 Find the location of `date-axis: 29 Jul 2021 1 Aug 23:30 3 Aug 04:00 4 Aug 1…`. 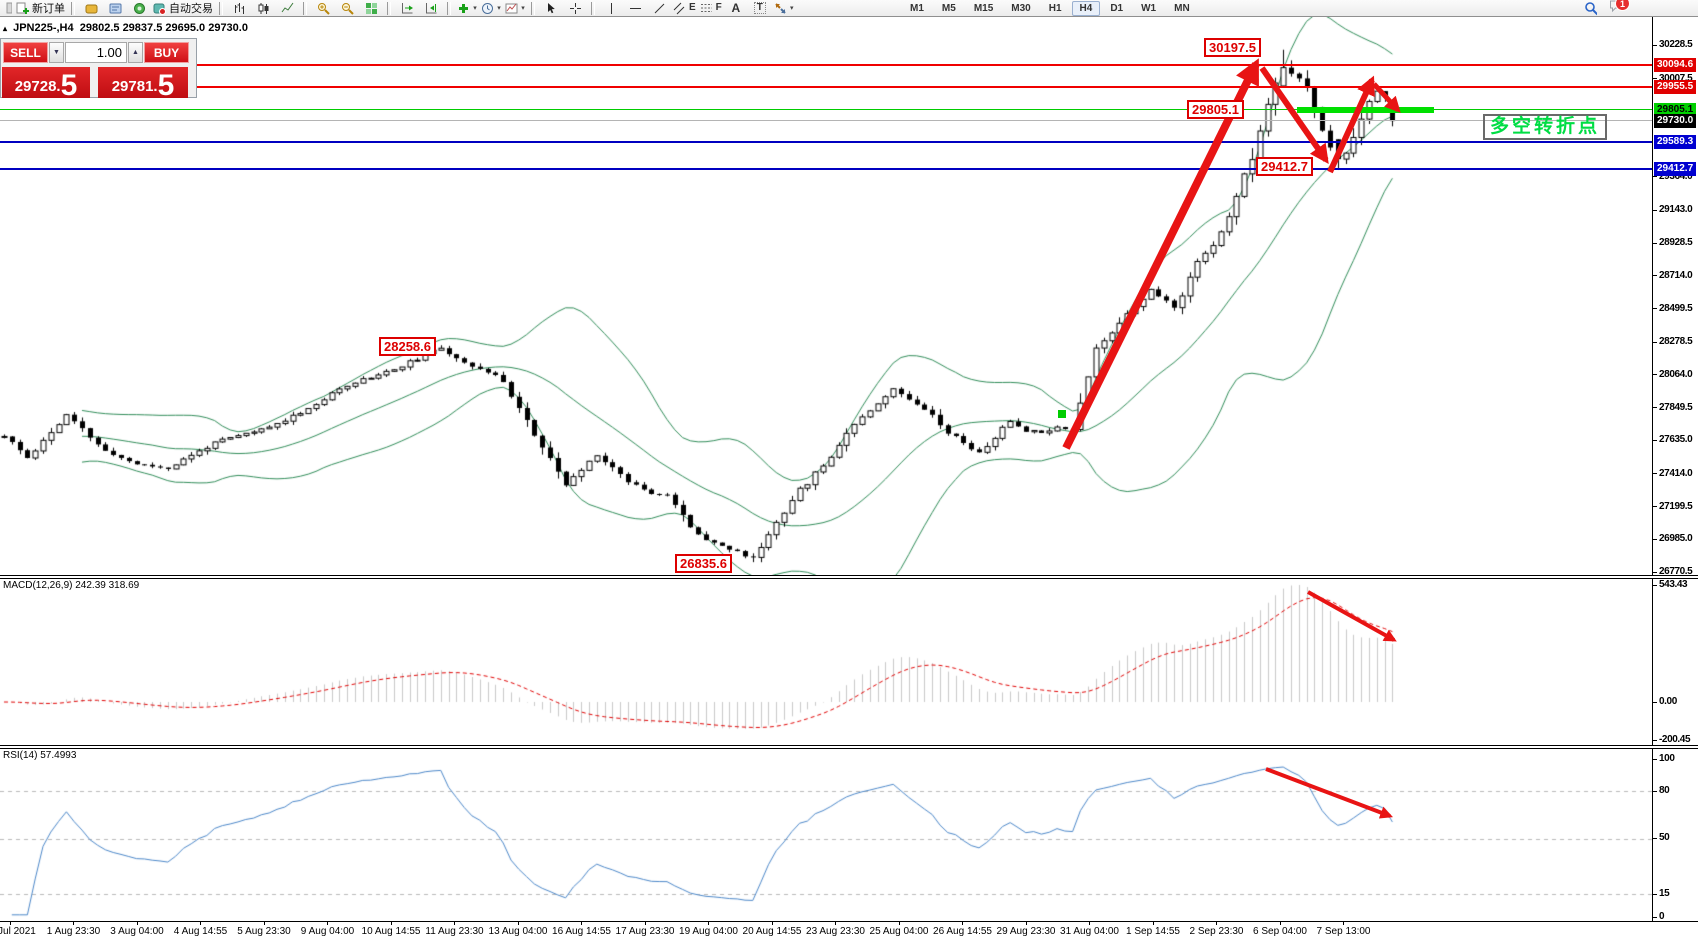

date-axis: 29 Jul 2021 1 Aug 23:30 3 Aug 04:00 4 Aug 1… is located at coordinates (849, 932).